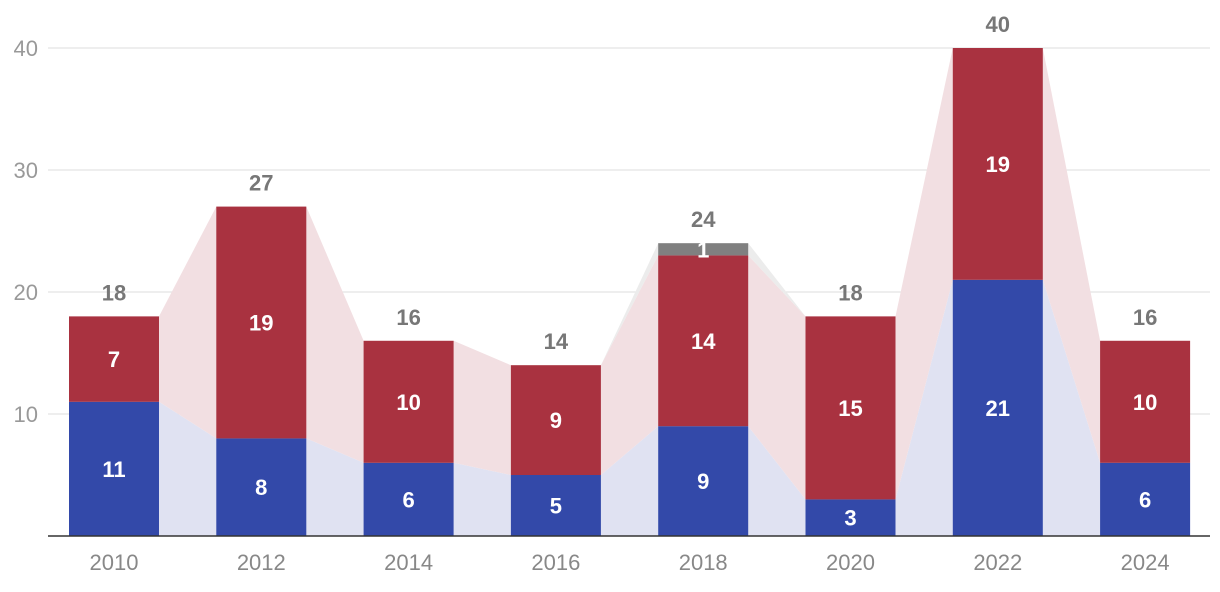 Image resolution: width=1220 pixels, height=592 pixels. I want to click on bar-value-label: 7, so click(114, 359).